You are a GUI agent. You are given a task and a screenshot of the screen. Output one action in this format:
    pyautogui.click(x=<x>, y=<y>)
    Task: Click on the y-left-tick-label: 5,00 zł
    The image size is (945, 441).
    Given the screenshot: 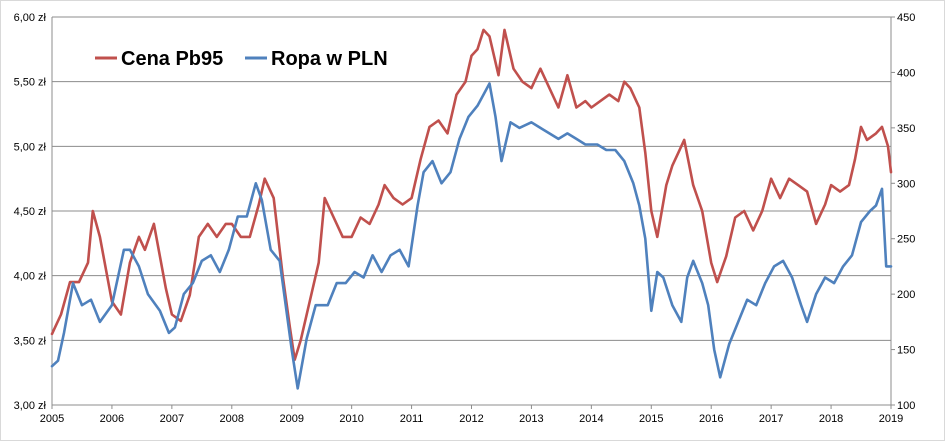 What is the action you would take?
    pyautogui.click(x=30, y=147)
    